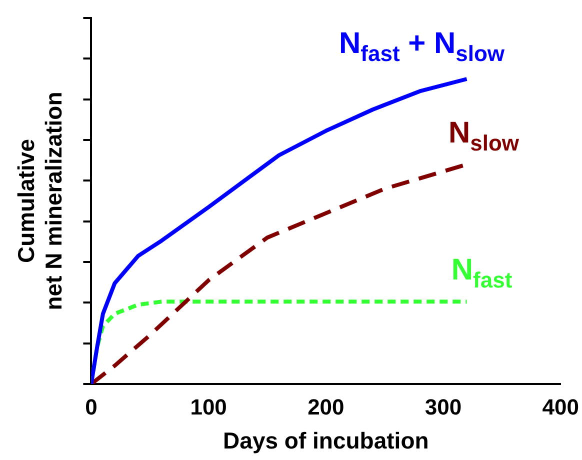 The height and width of the screenshot is (460, 582). I want to click on y-axis-title: Cumulative net N mineralization, so click(40, 201).